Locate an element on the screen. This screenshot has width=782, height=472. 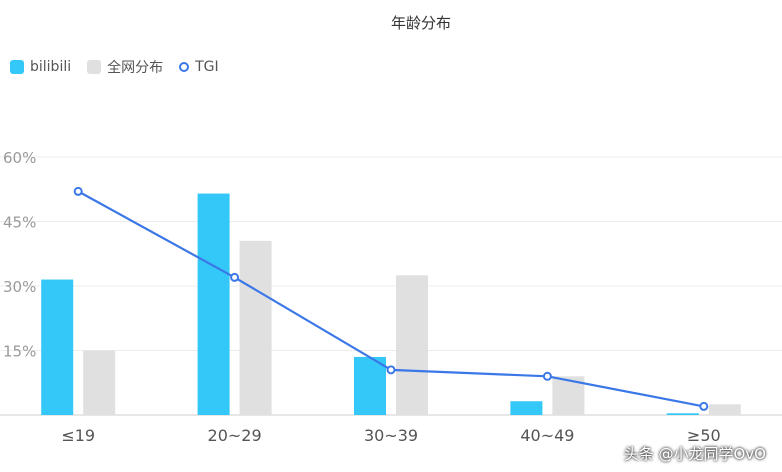
legend-item-overall: 全网分布 is located at coordinates (125, 67).